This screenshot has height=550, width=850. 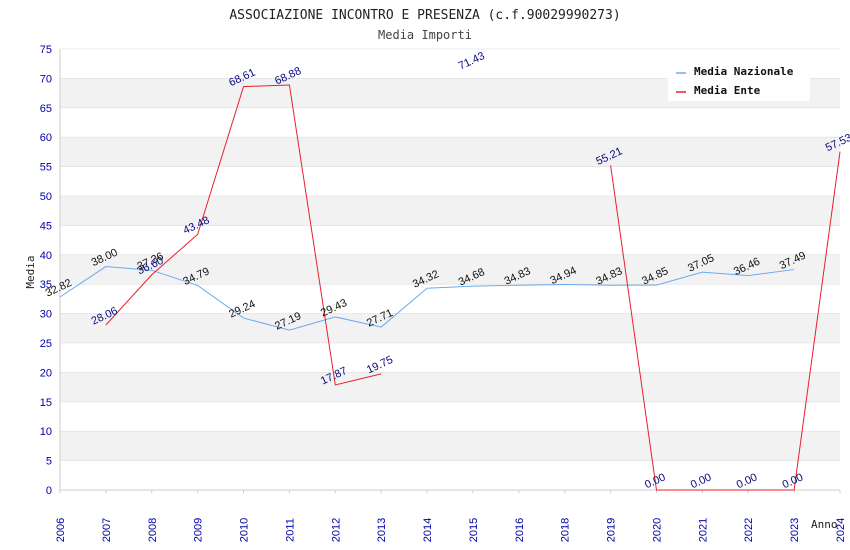 What do you see at coordinates (46, 315) in the screenshot?
I see `y-tick-label: 30` at bounding box center [46, 315].